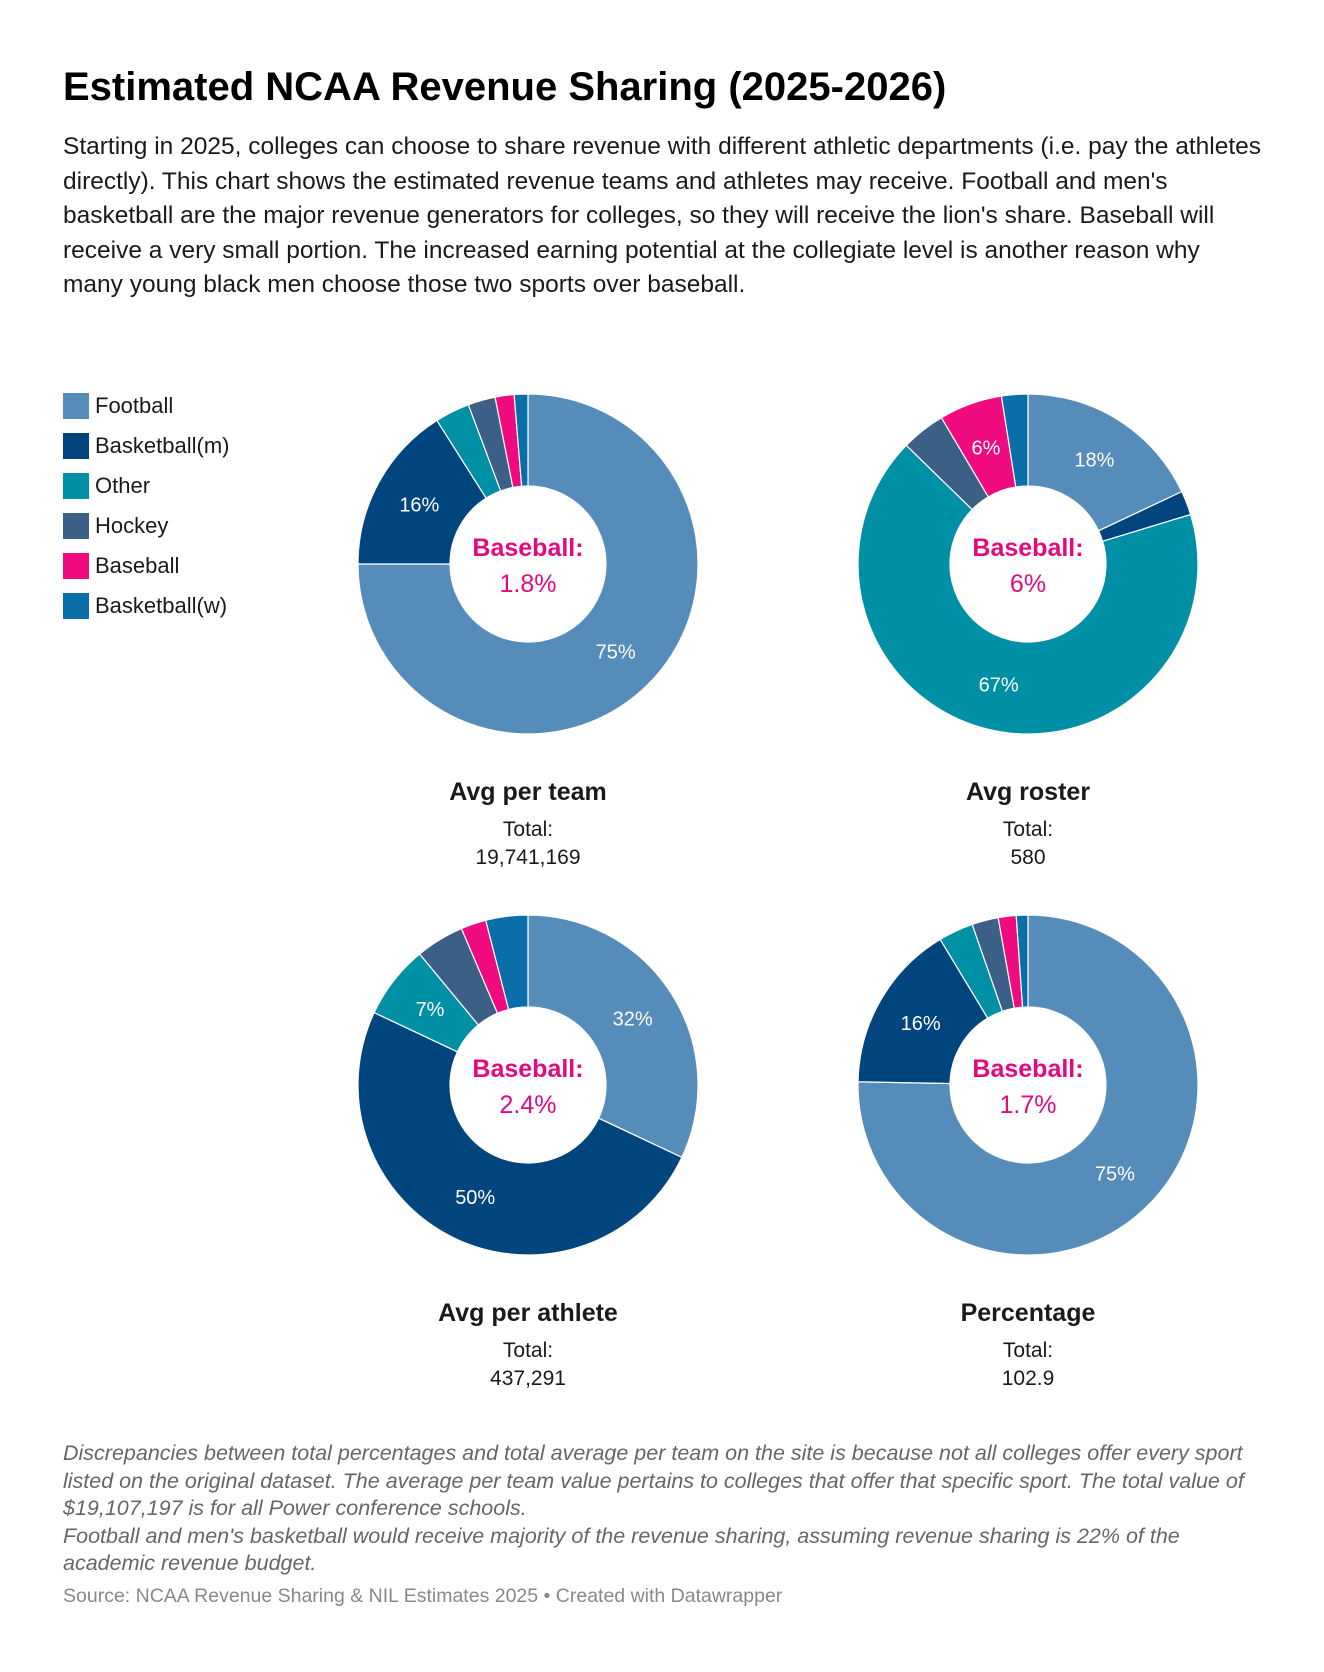 Image resolution: width=1324 pixels, height=1672 pixels. Describe the element at coordinates (475, 1198) in the screenshot. I see `slice-label-basketball-m: 50%` at that location.